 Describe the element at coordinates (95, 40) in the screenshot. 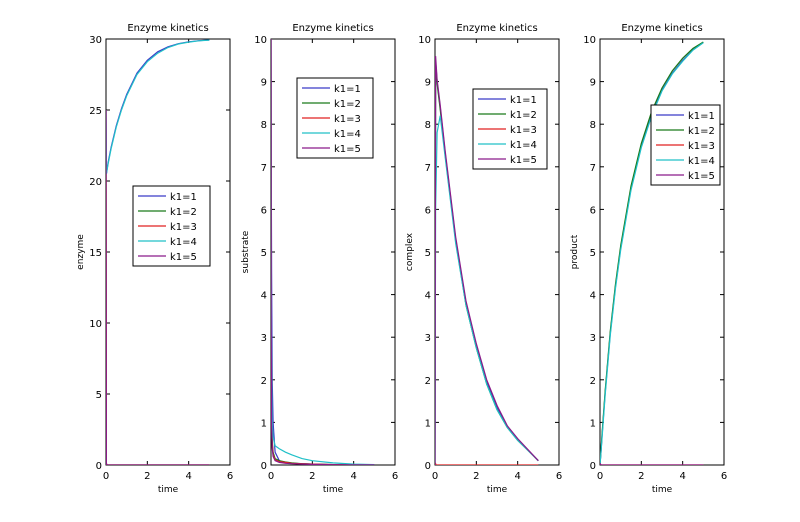

I see `y-tick-label: 30` at that location.